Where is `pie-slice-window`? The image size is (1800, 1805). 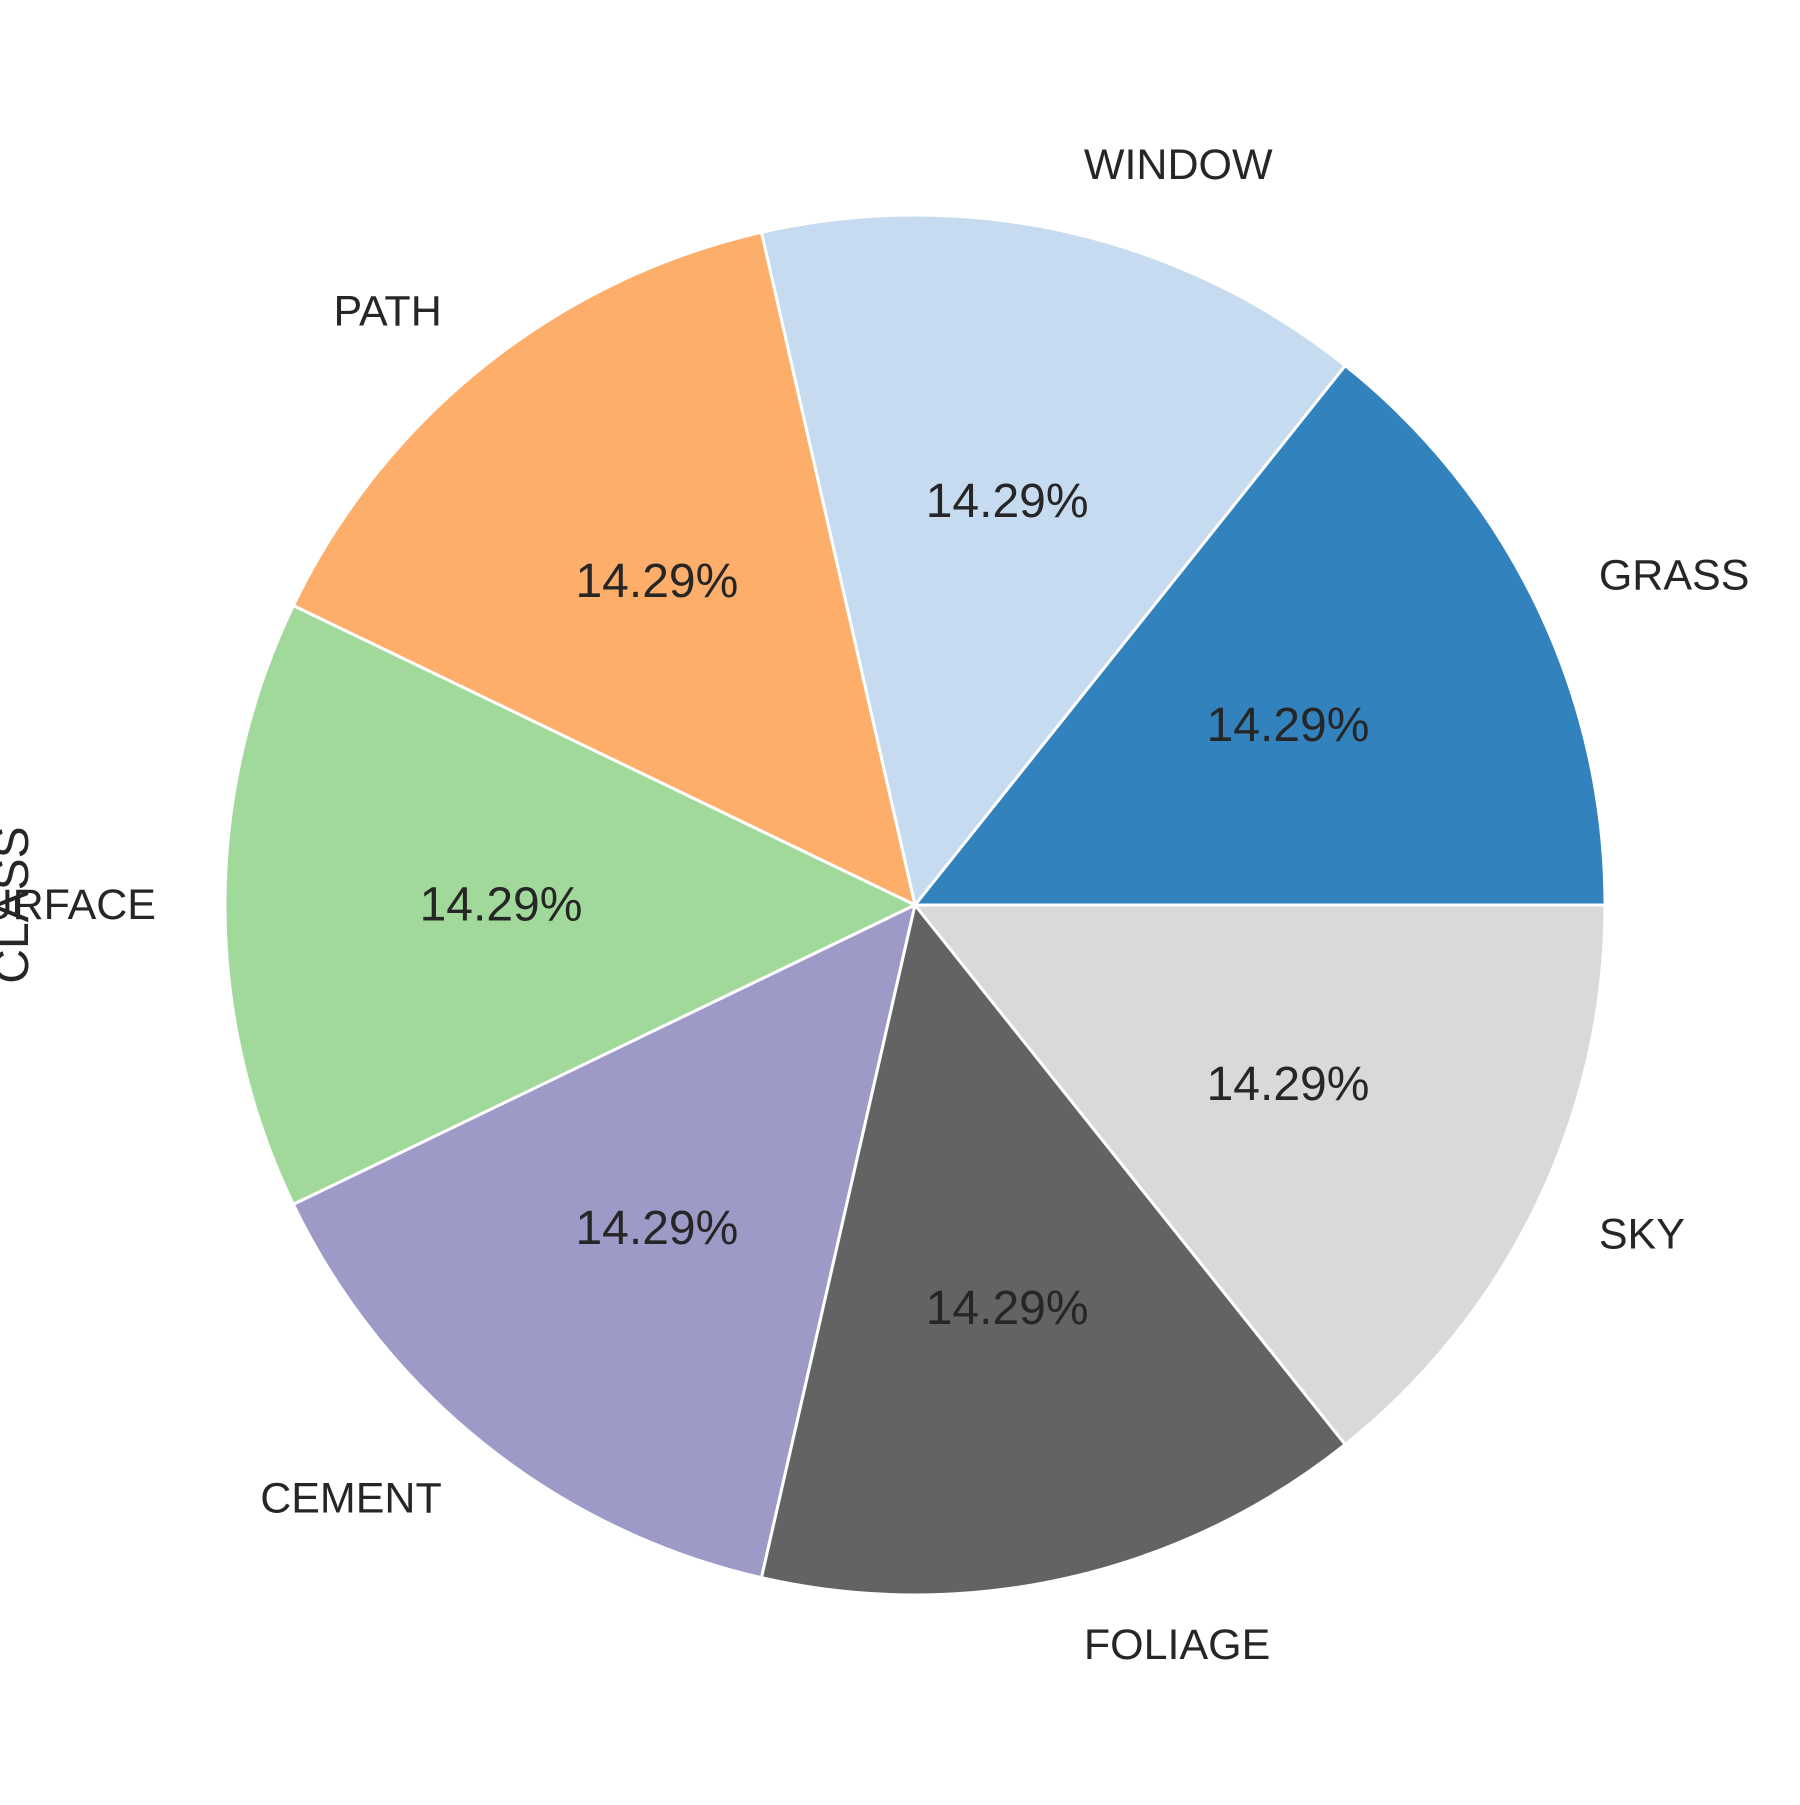 pie-slice-window is located at coordinates (1053, 560).